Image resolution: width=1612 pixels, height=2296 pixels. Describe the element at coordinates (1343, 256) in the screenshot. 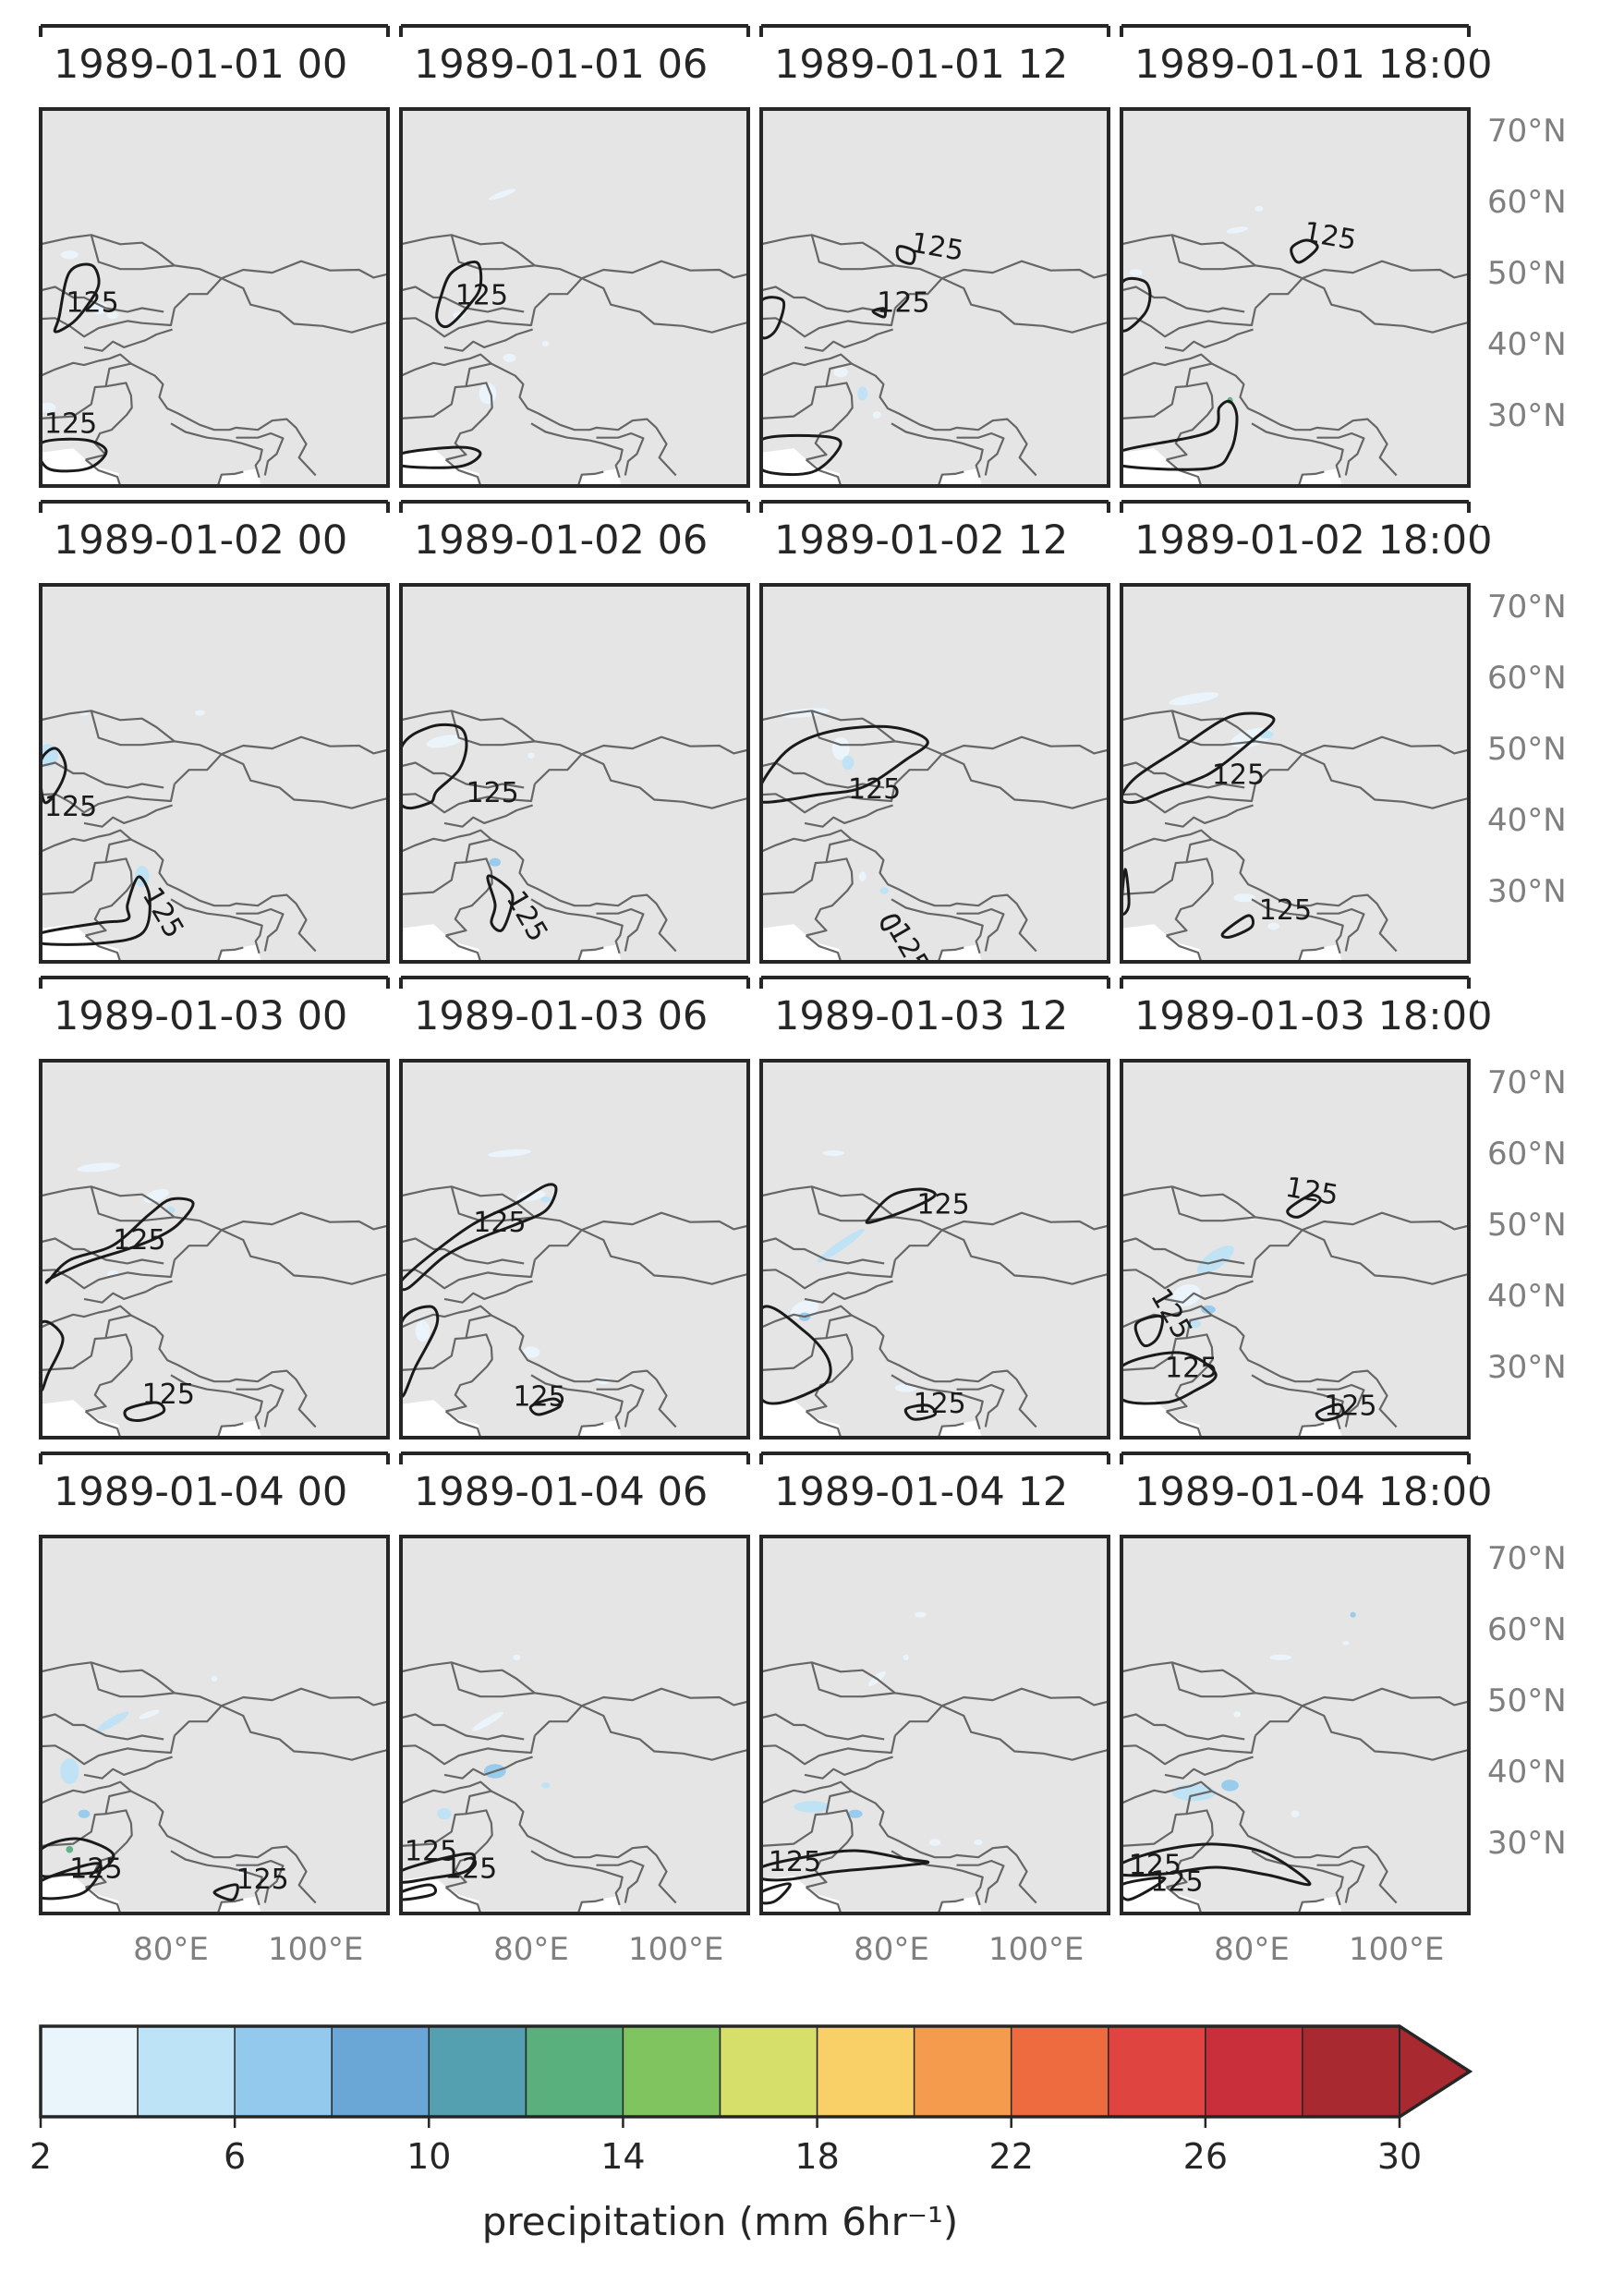

I see `map-panel: 1989-01-01 18:00 125 70°N 60°N 50°N 40°N 30°N` at that location.